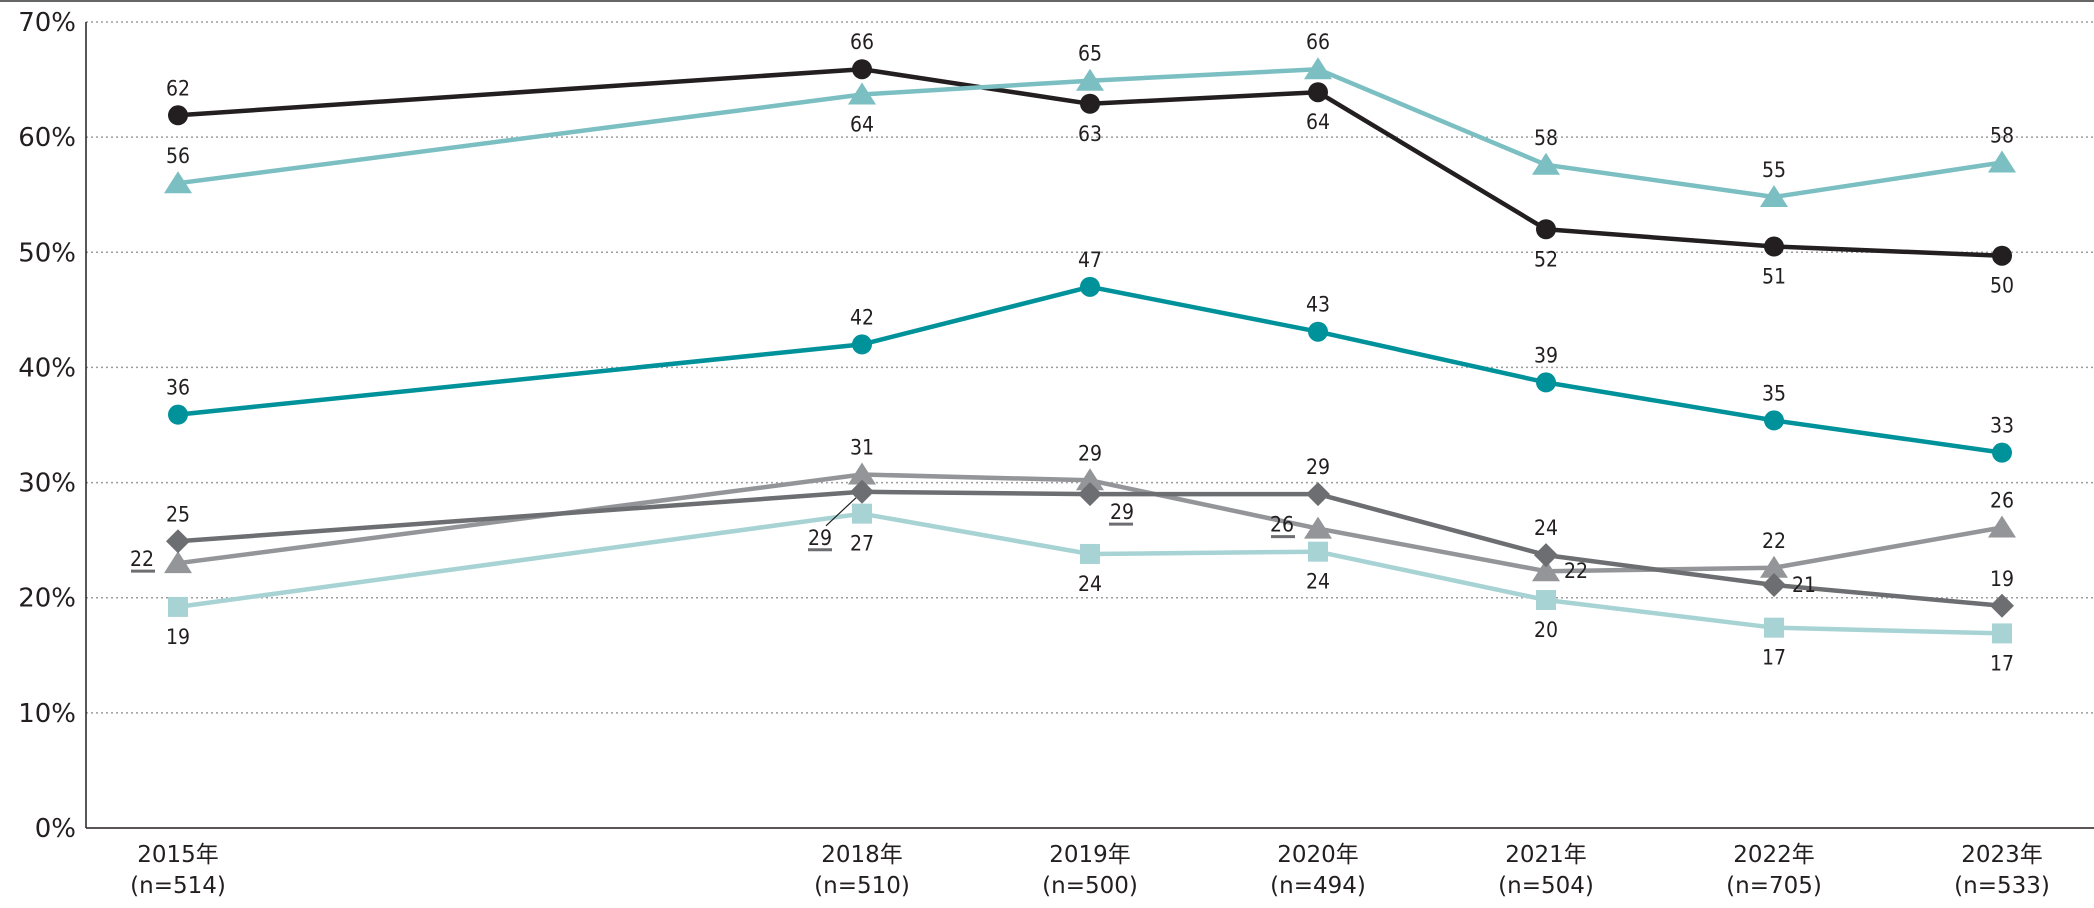 The height and width of the screenshot is (908, 2094). What do you see at coordinates (1804, 585) in the screenshot?
I see `data-label: 21` at bounding box center [1804, 585].